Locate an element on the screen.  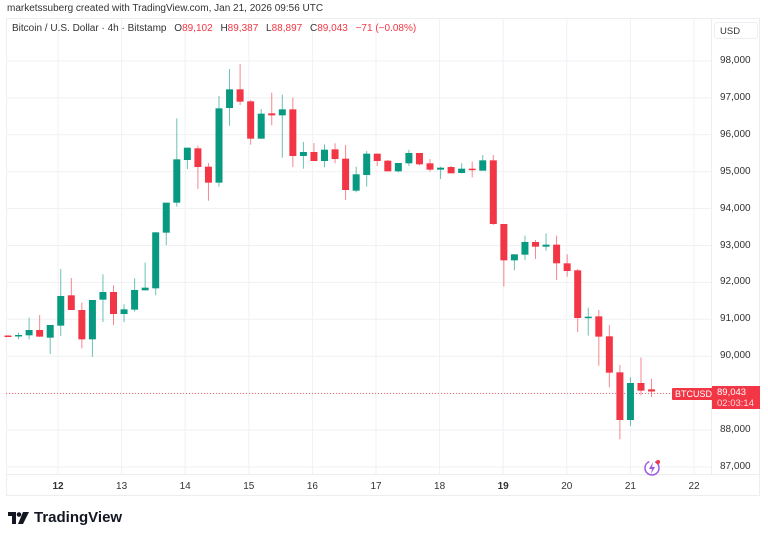
low-label: L is located at coordinates (269, 28).